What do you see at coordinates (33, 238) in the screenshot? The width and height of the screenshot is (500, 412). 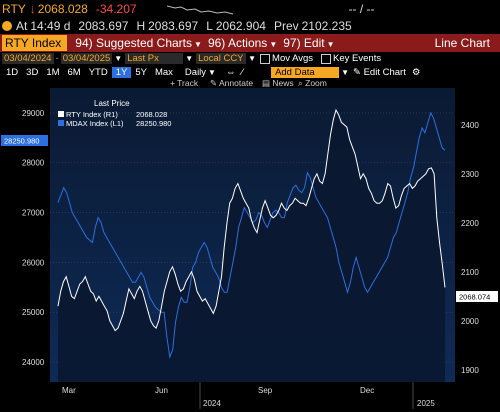 I see `left-axis: 24000 25000 26000 27000 28000 29000` at bounding box center [33, 238].